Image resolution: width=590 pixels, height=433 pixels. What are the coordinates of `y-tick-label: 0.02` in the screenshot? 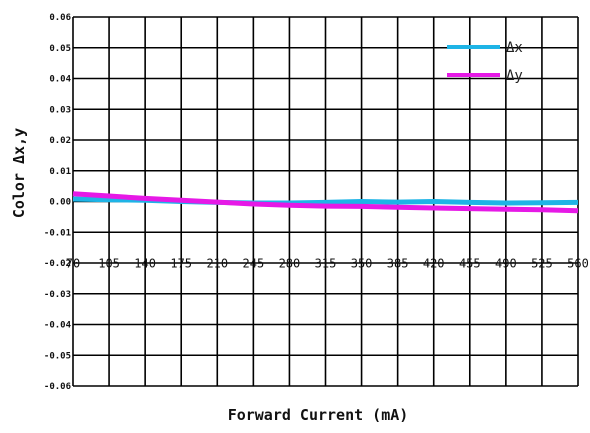 It's located at (60, 141).